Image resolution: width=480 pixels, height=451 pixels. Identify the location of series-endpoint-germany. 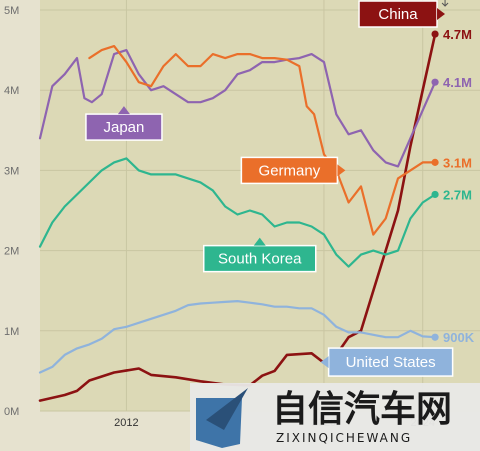
(435, 162).